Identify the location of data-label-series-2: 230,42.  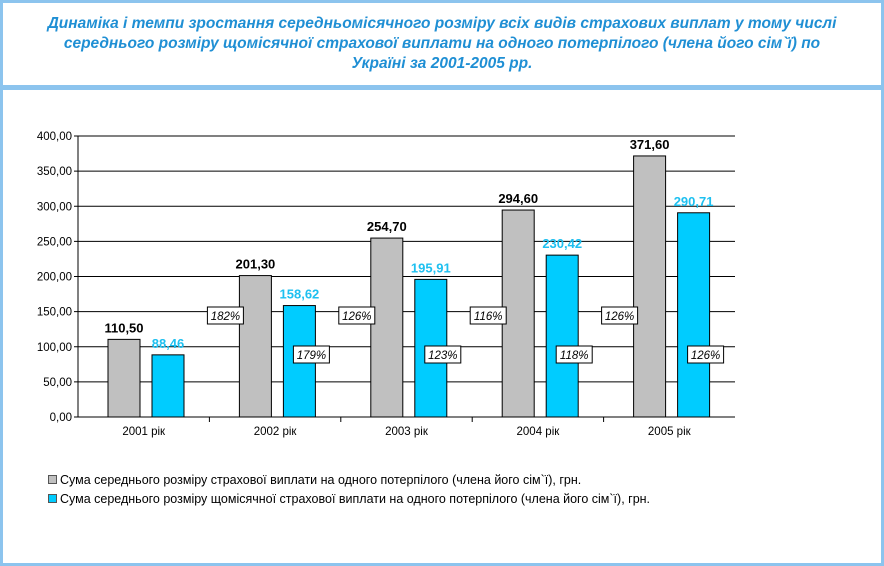
(562, 243).